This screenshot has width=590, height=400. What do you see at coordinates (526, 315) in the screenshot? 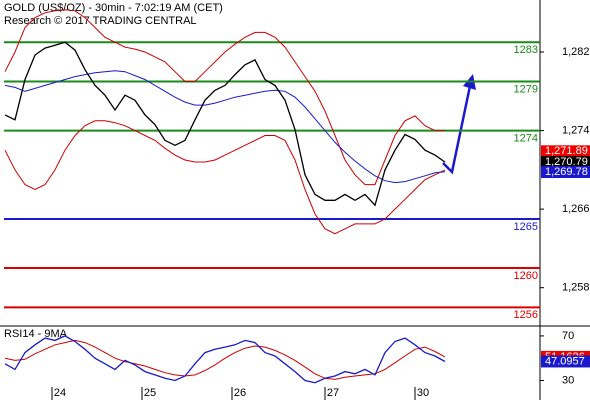
I see `level-label: 1256` at bounding box center [526, 315].